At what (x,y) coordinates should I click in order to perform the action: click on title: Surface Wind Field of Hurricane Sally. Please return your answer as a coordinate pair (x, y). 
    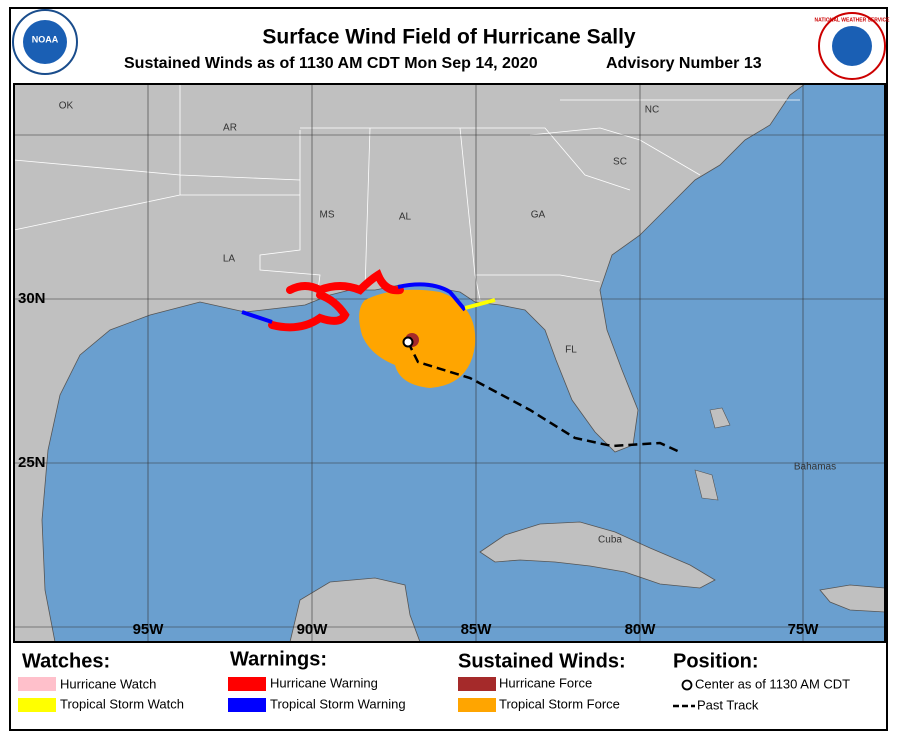
    Looking at the image, I should click on (449, 37).